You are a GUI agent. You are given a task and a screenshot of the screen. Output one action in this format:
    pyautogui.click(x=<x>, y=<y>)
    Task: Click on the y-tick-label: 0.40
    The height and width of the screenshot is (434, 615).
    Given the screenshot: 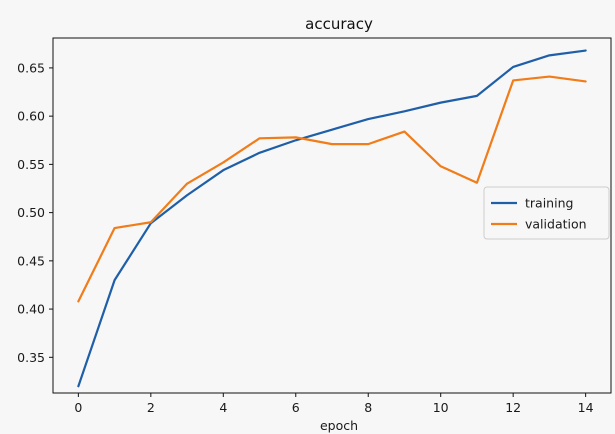 What is the action you would take?
    pyautogui.click(x=31, y=309)
    